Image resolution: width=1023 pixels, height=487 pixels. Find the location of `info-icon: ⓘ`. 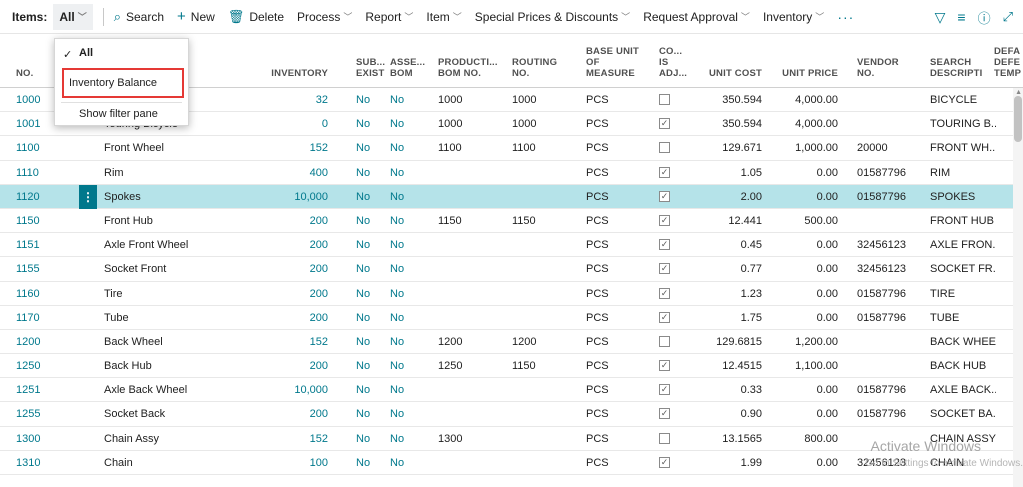

info-icon: ⓘ is located at coordinates (984, 18).